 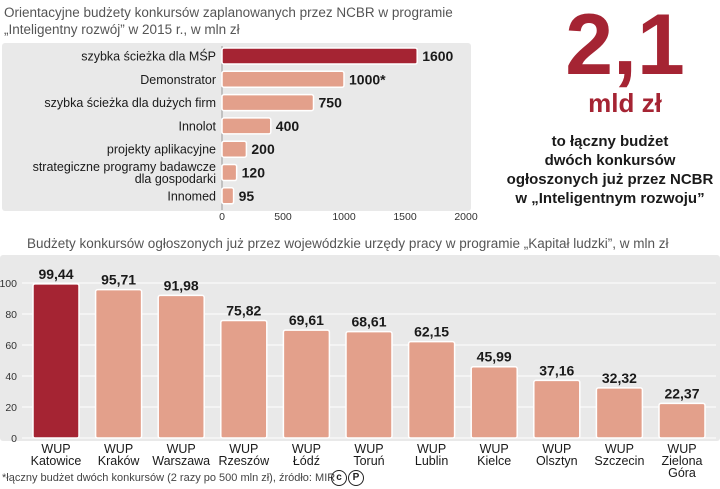 I want to click on chart2-category-label: WUP Szczecin, so click(x=619, y=455).